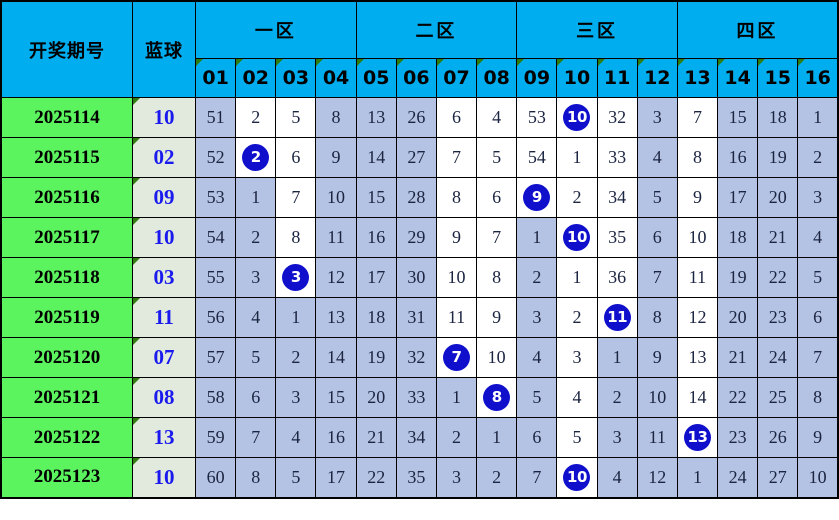  Describe the element at coordinates (416, 78) in the screenshot. I see `header-col-06: 06` at that location.